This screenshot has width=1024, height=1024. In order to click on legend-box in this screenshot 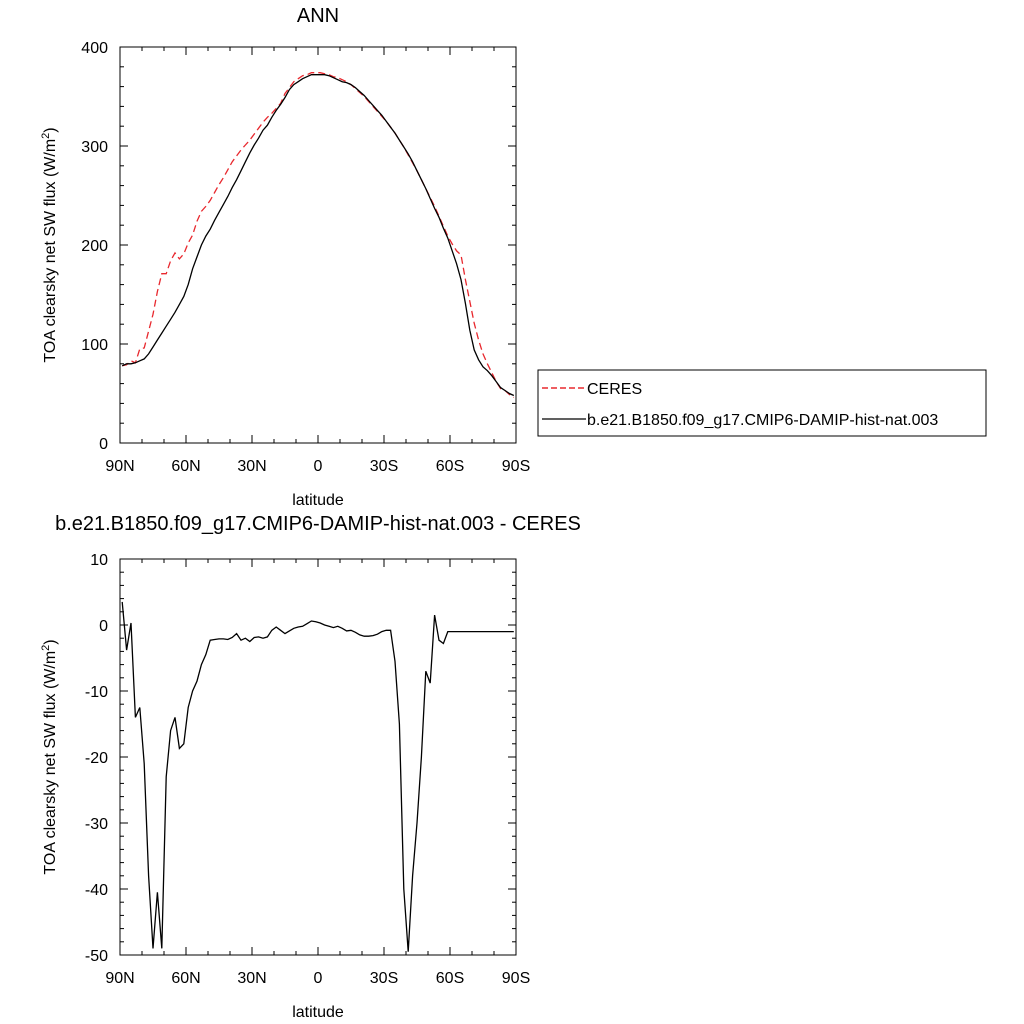, I will do `click(762, 403)`.